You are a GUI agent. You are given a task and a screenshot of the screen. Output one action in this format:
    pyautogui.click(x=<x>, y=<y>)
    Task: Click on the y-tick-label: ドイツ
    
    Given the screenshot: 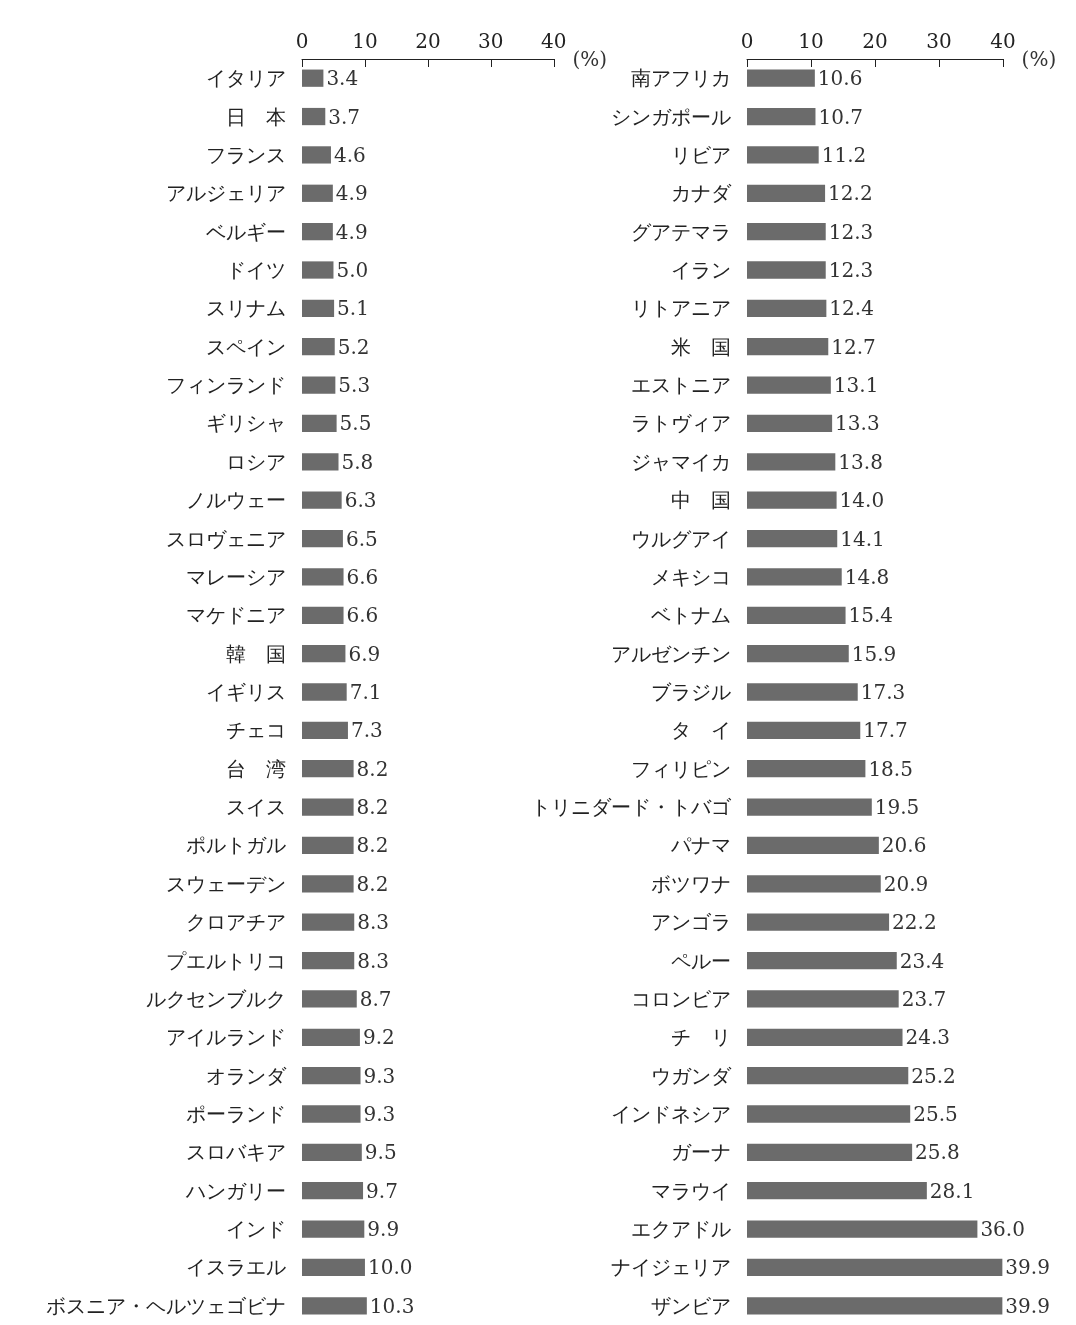 What is the action you would take?
    pyautogui.click(x=256, y=270)
    